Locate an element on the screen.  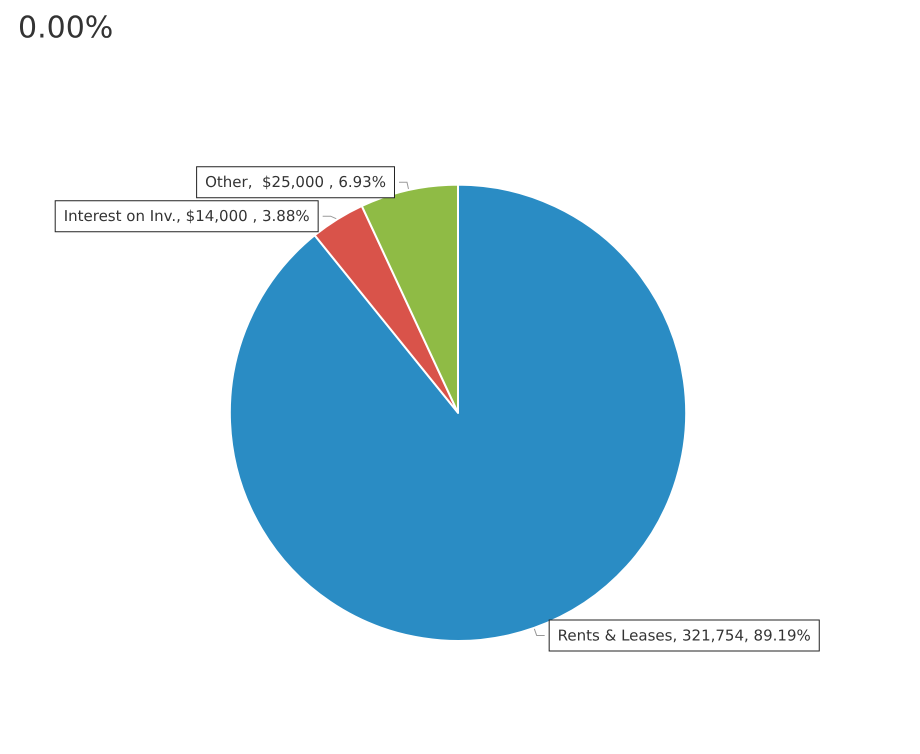
data-label: , $25,000 , 6.93% is located at coordinates (317, 182).